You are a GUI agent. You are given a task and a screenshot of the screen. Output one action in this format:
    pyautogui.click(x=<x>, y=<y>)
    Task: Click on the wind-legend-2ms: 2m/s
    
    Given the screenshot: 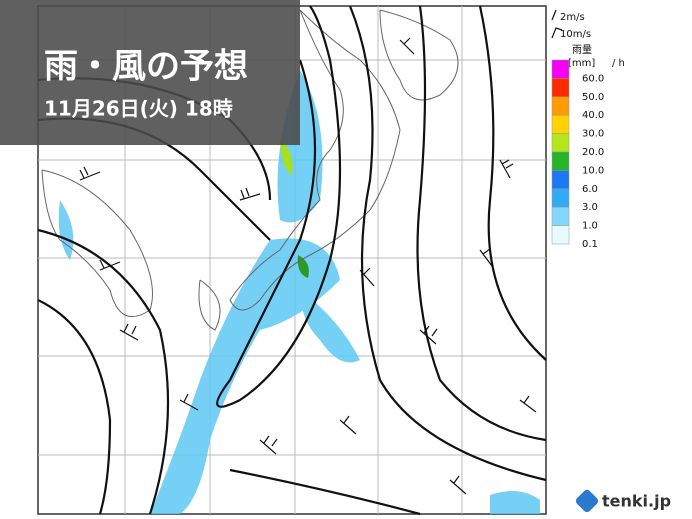 What is the action you would take?
    pyautogui.click(x=572, y=17)
    